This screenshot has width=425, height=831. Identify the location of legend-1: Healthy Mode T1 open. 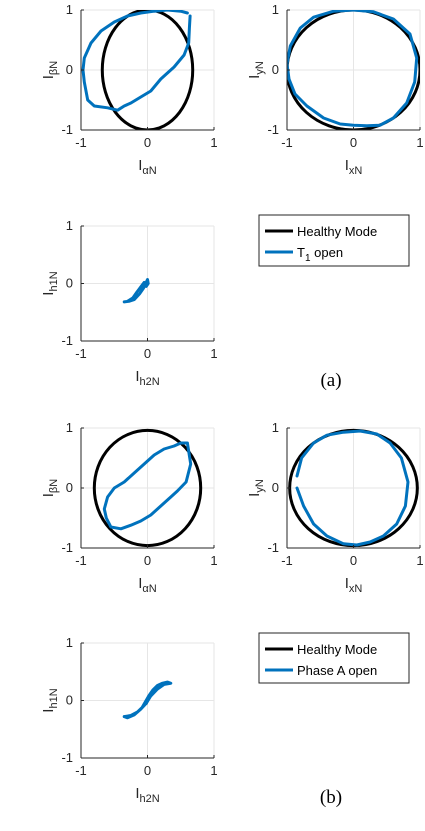
(334, 240).